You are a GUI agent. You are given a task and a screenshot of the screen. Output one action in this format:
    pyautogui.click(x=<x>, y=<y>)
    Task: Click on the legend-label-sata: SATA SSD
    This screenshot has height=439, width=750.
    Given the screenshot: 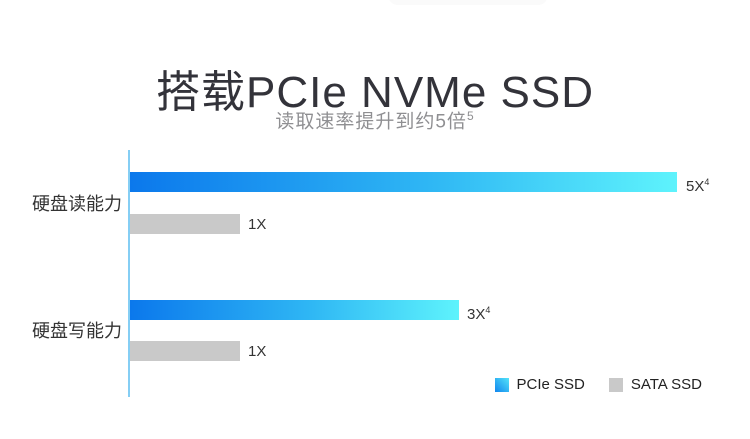 What is the action you would take?
    pyautogui.click(x=666, y=384)
    